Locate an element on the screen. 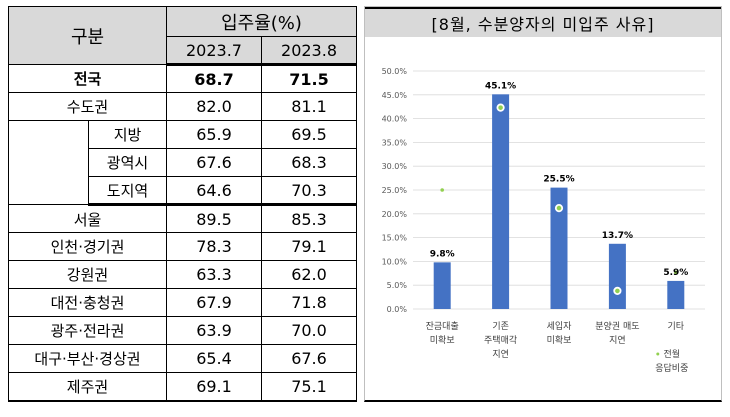  category-label: 잔금대출 is located at coordinates (442, 326).